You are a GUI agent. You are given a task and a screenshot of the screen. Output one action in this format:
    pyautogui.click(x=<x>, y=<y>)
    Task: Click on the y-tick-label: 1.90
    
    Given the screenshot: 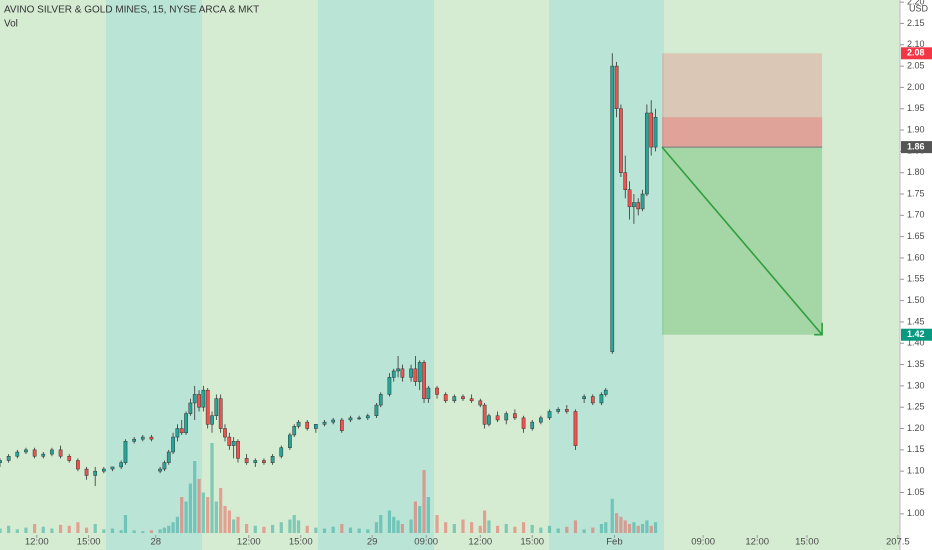 What is the action you would take?
    pyautogui.click(x=916, y=129)
    